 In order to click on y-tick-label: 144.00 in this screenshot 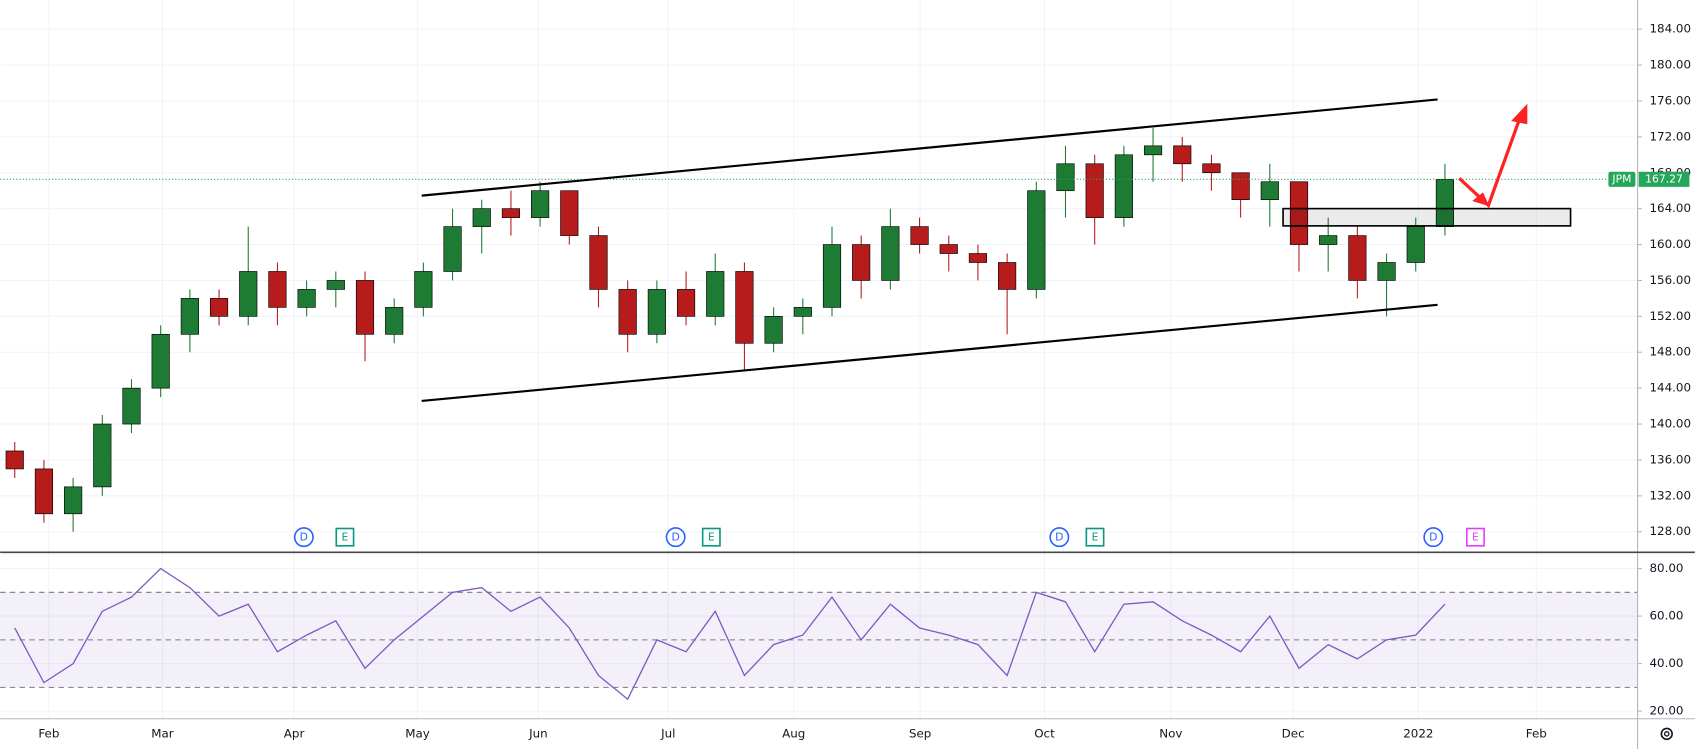, I will do `click(1670, 388)`.